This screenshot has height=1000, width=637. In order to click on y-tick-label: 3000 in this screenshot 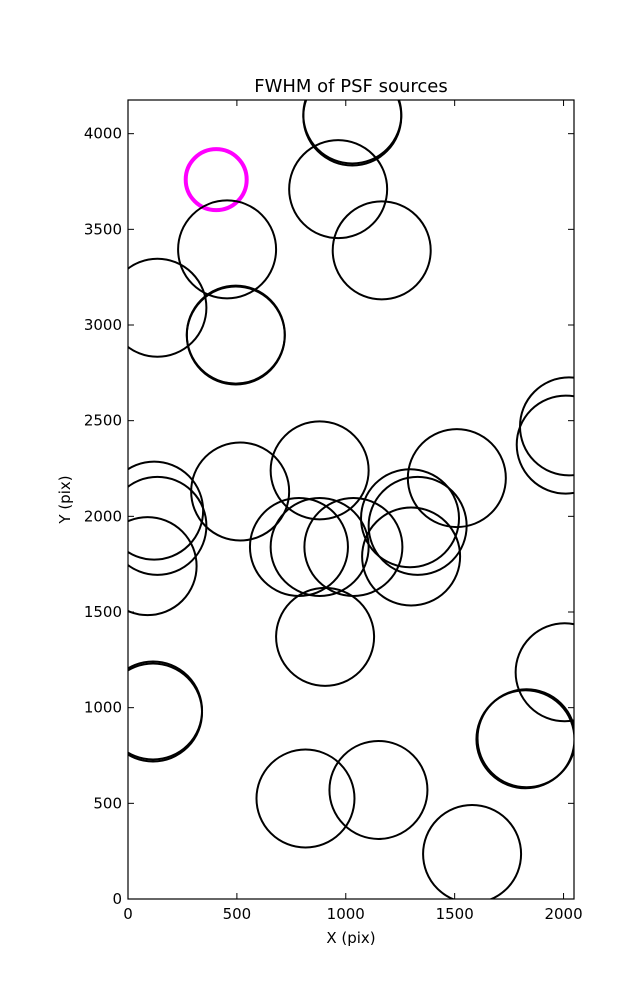, I will do `click(103, 325)`.